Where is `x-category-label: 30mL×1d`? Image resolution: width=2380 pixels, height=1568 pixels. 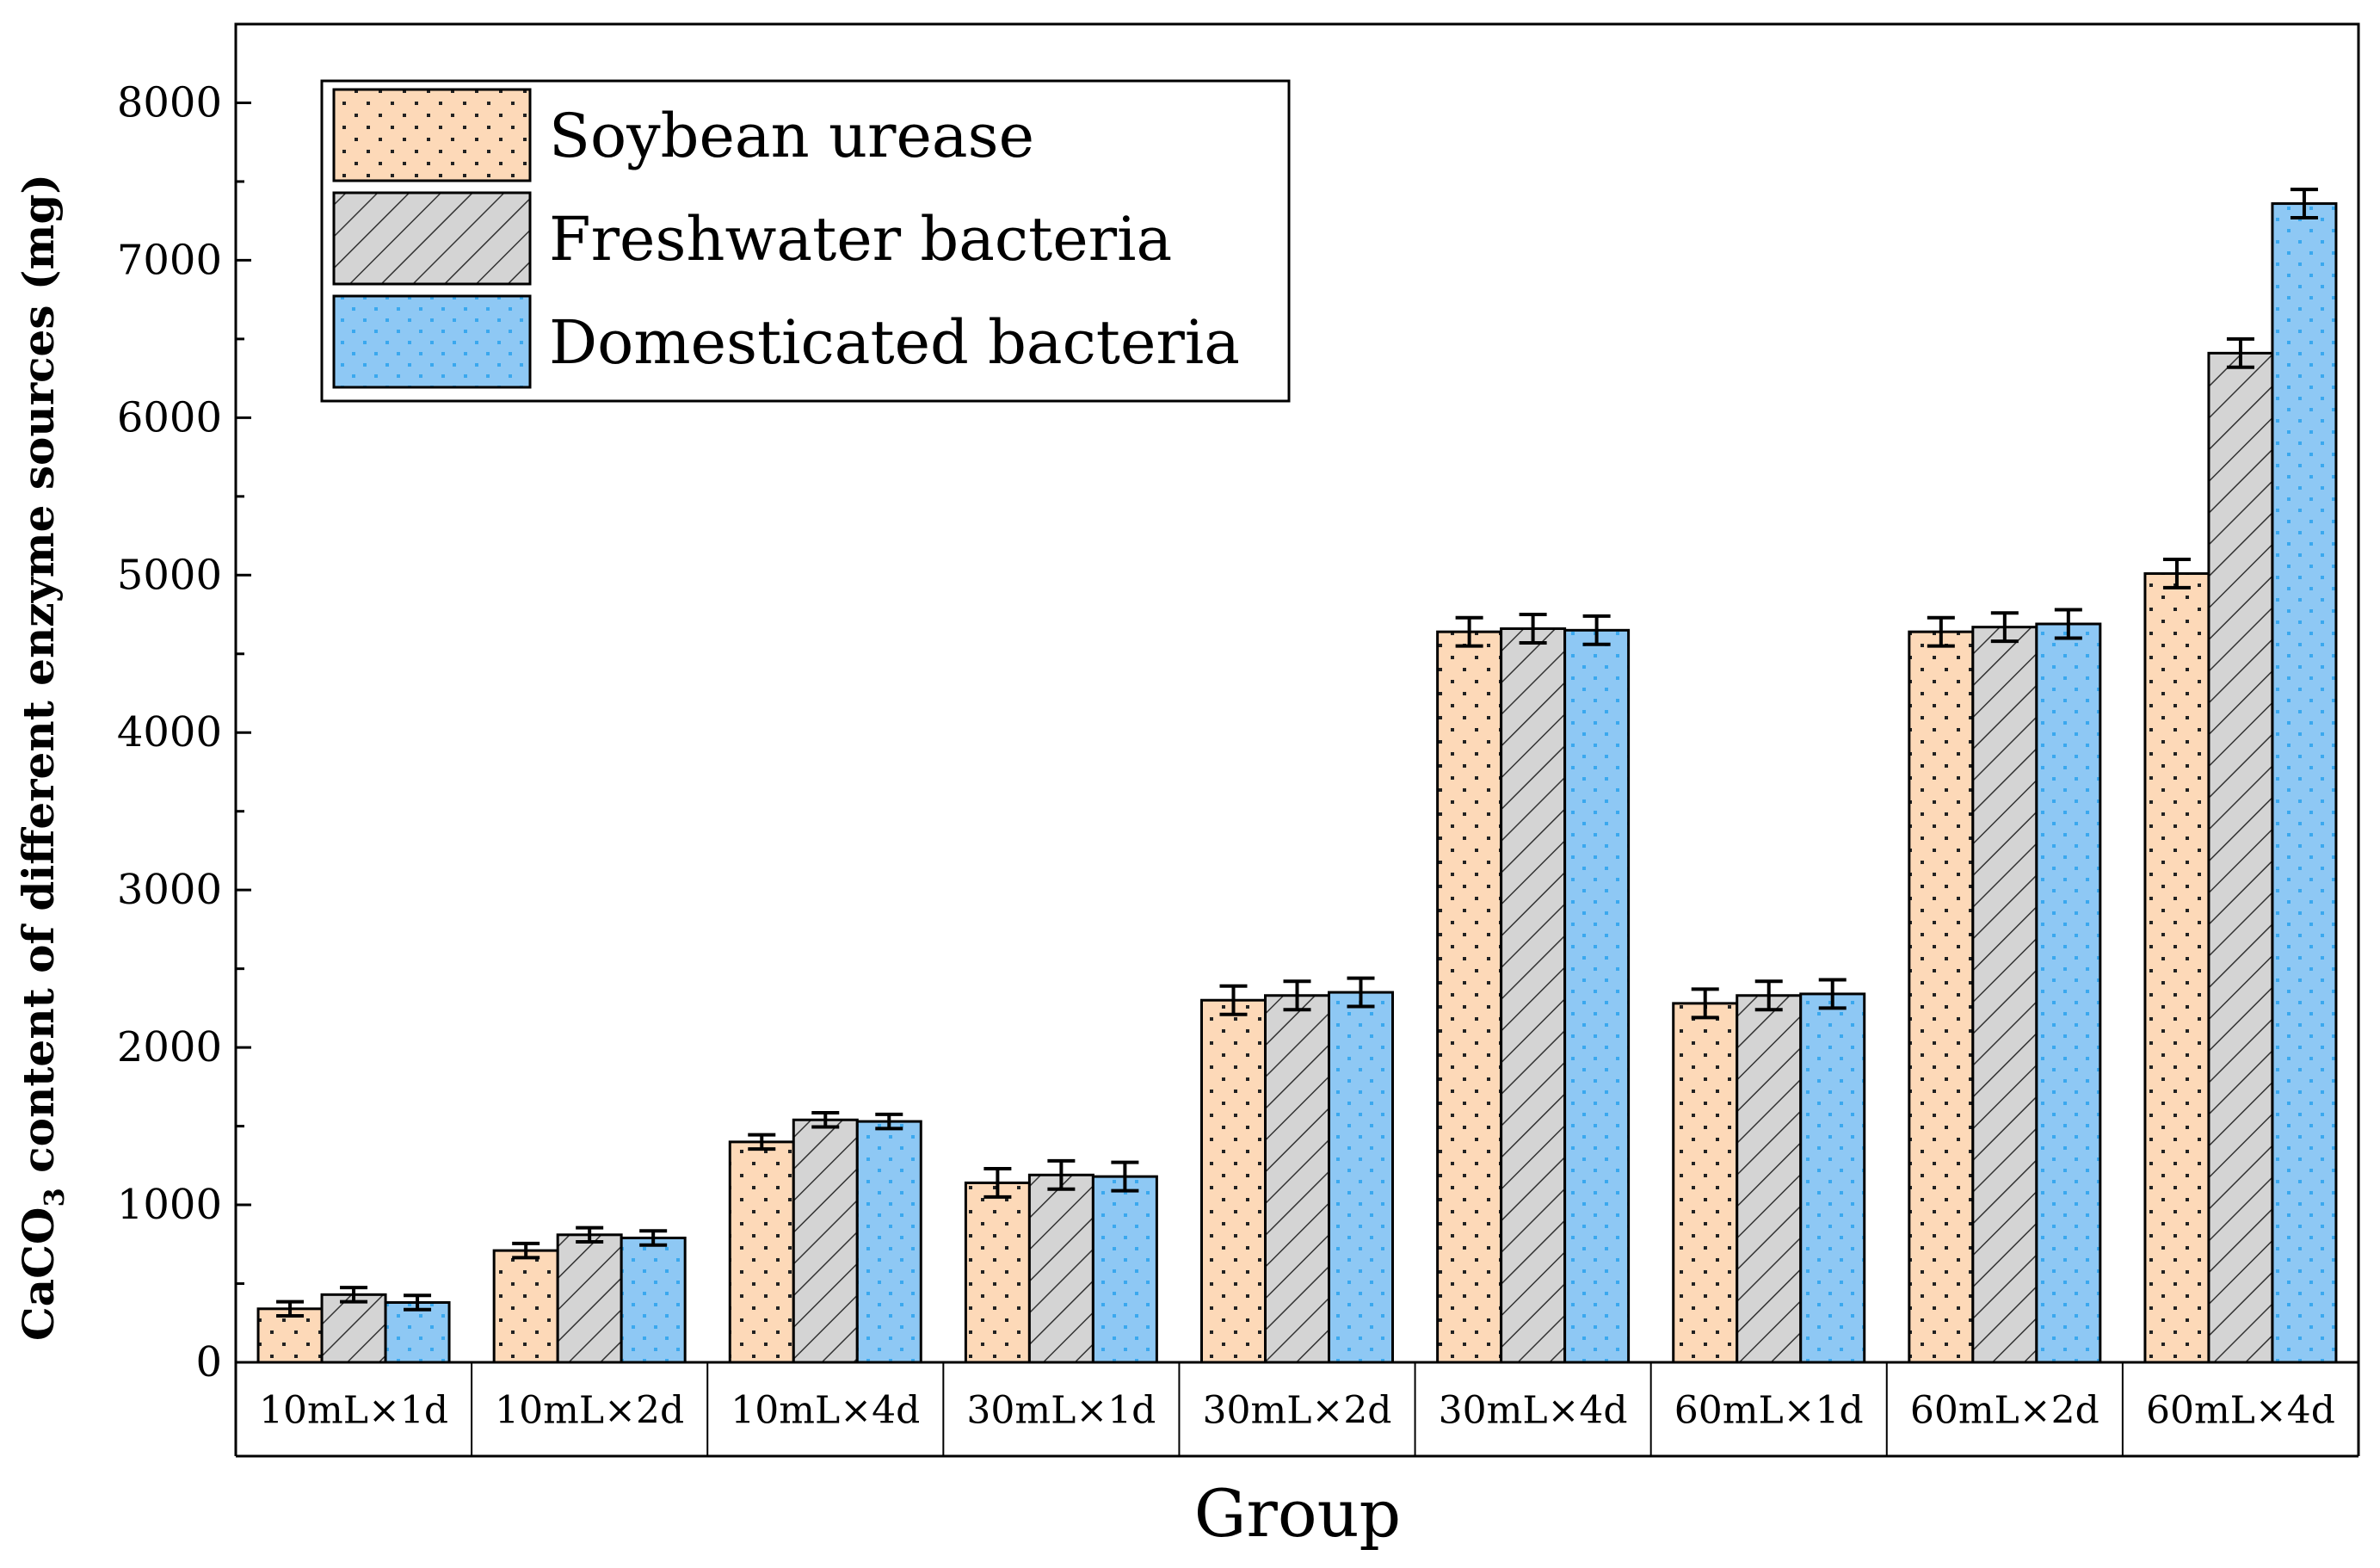 x-category-label: 30mL×1d is located at coordinates (1061, 1411).